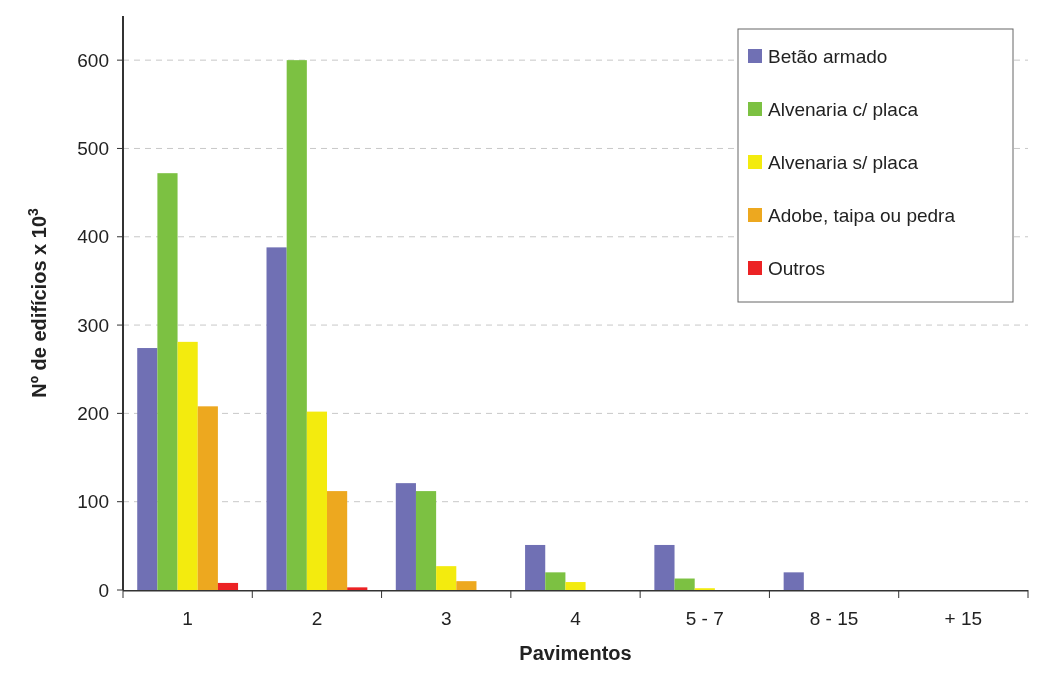 Image resolution: width=1046 pixels, height=673 pixels. I want to click on x-tick-label: 2, so click(317, 618).